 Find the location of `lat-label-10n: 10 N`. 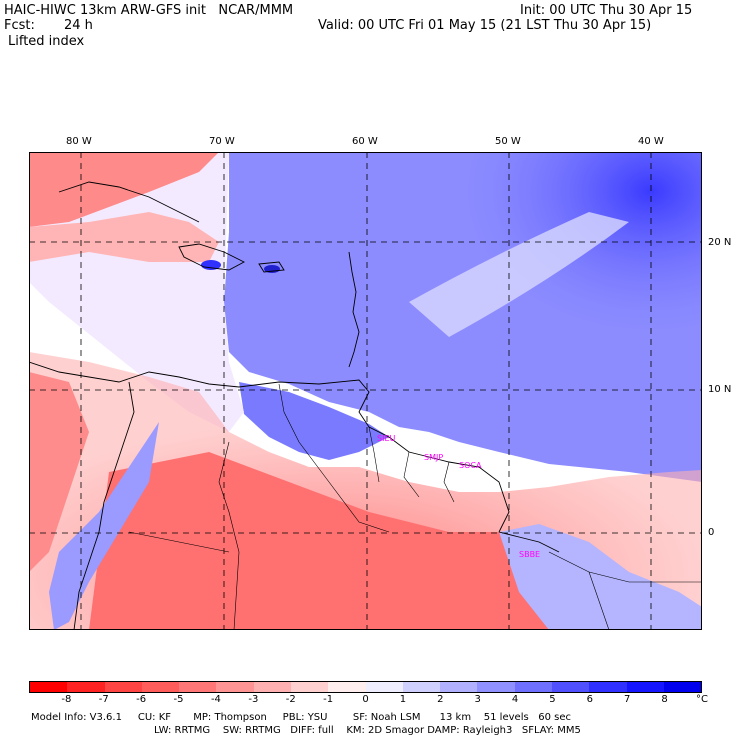

lat-label-10n: 10 N is located at coordinates (720, 389).